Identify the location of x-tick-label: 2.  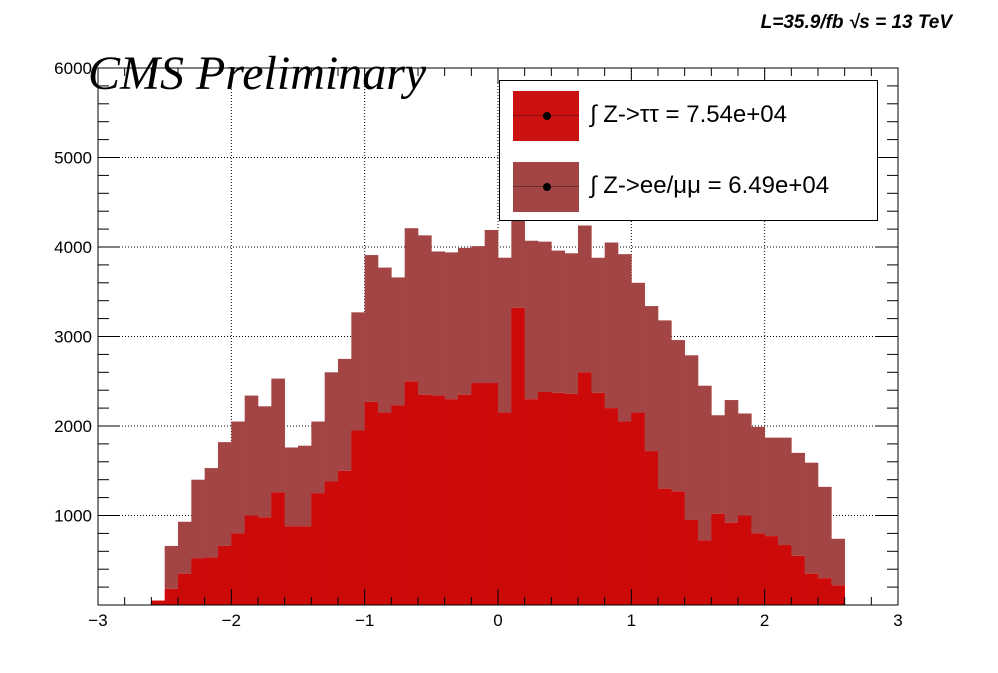
(764, 620).